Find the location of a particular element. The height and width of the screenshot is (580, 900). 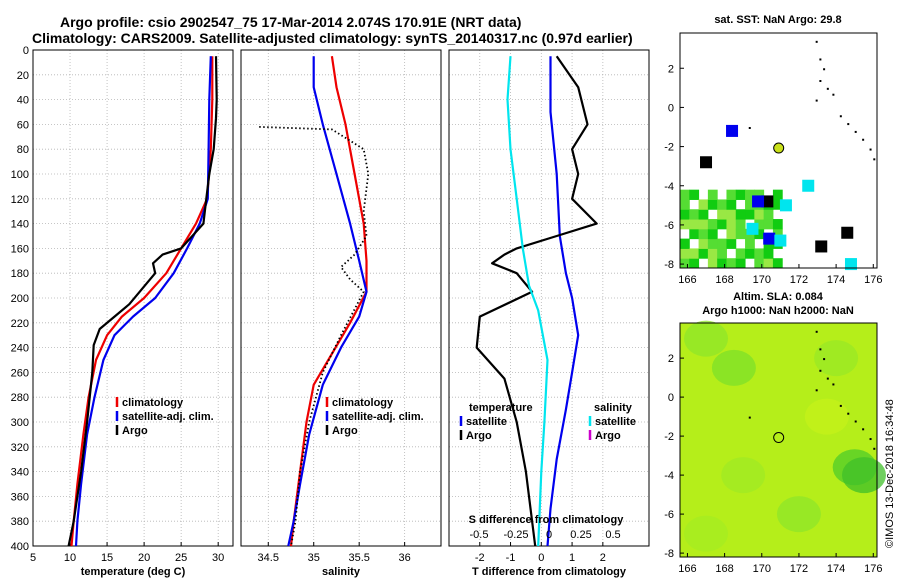

top-tick-label: 0 is located at coordinates (549, 535).